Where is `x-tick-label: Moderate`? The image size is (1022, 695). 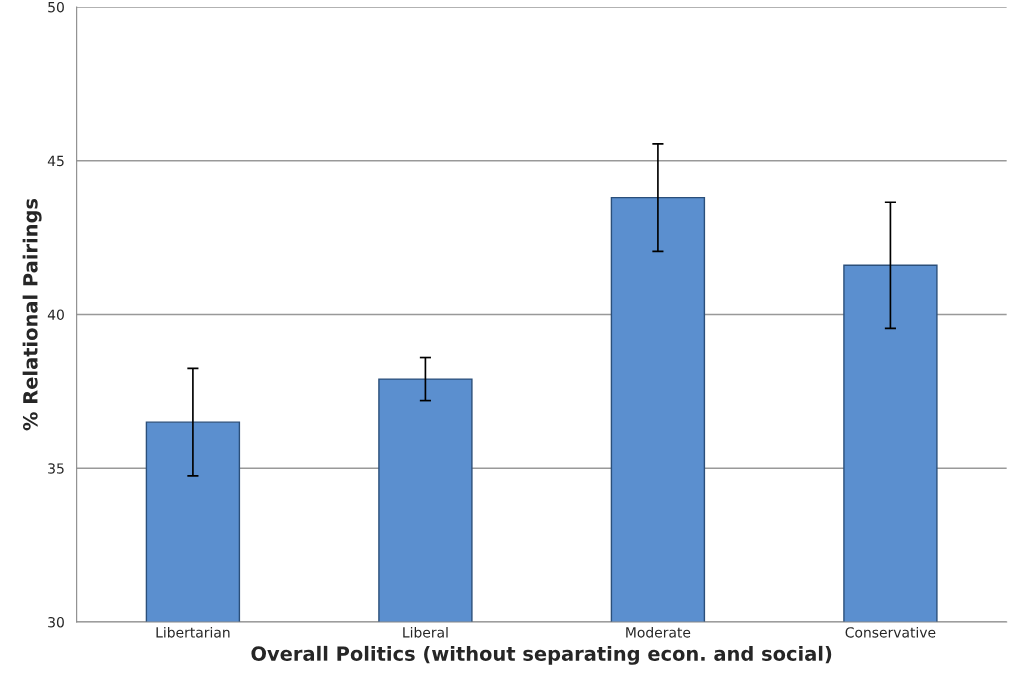
x-tick-label: Moderate is located at coordinates (658, 632).